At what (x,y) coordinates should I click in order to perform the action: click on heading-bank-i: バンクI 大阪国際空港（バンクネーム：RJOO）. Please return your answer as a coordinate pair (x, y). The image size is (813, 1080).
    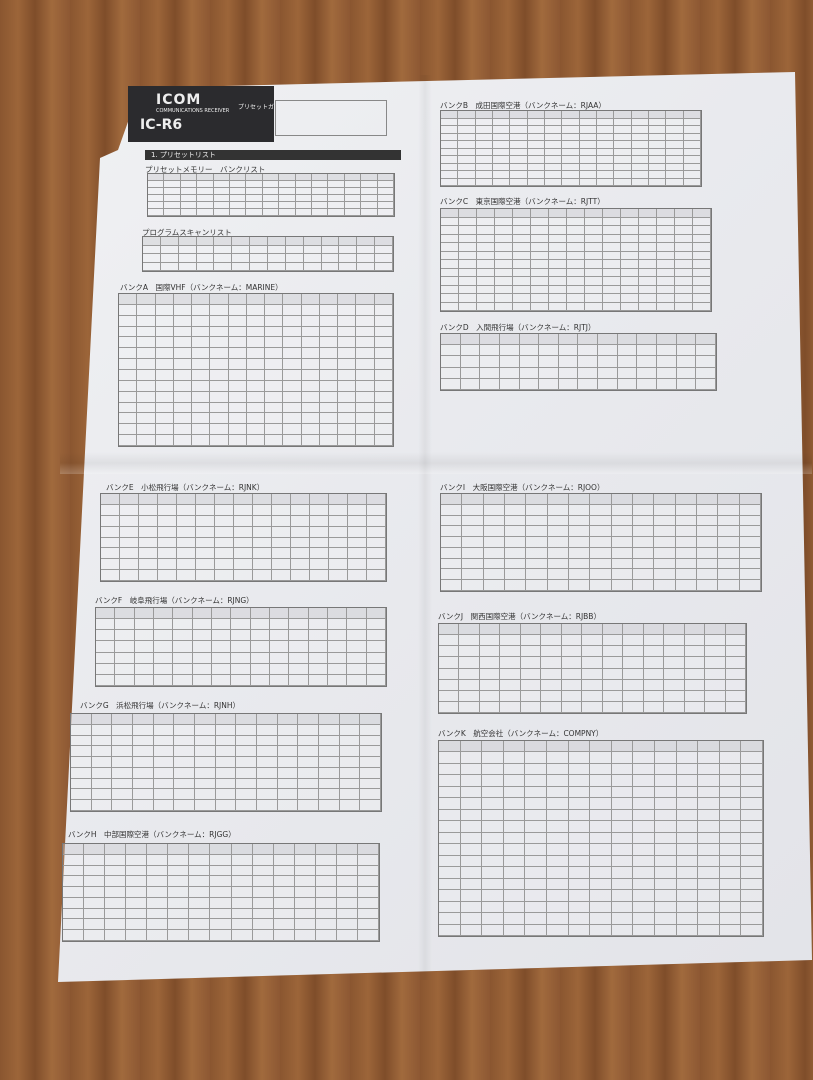
    Looking at the image, I should click on (522, 487).